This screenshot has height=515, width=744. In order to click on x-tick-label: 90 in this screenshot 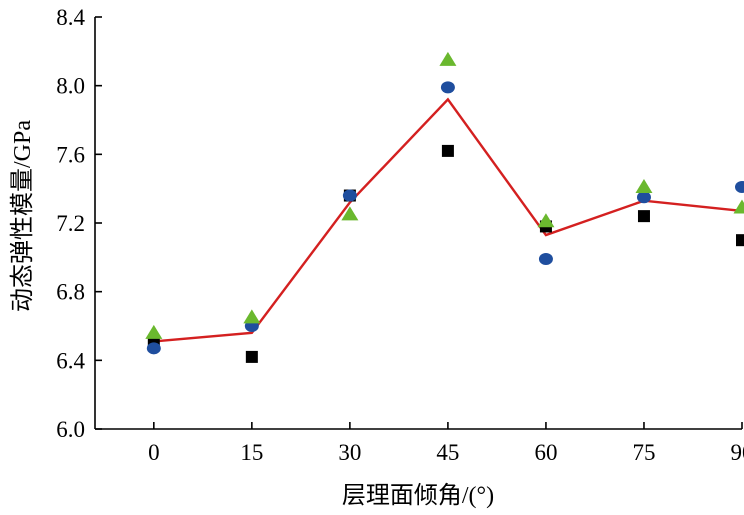, I will do `click(737, 452)`.